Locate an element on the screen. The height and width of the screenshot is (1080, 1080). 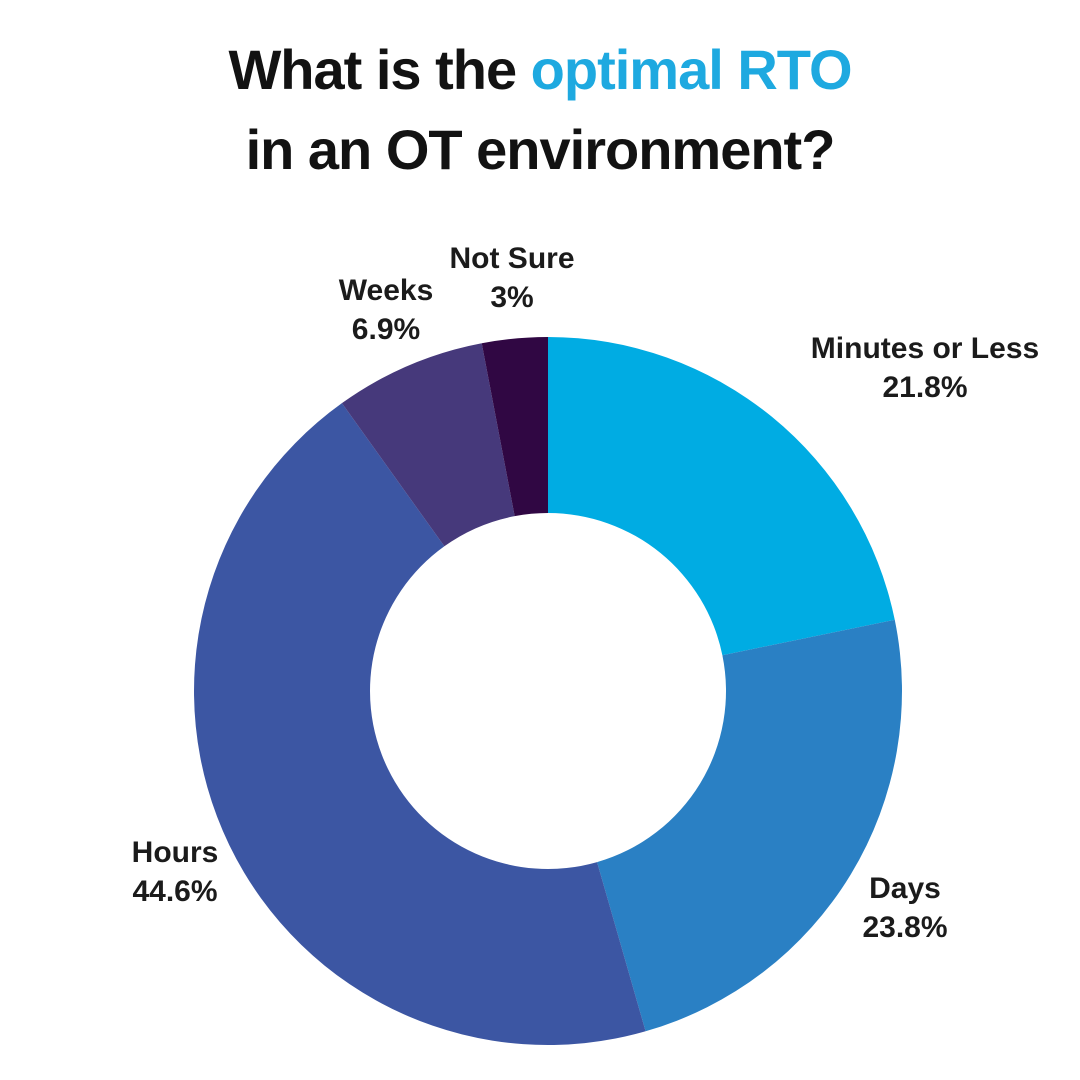
pie-slice-minutes-or-less is located at coordinates (721, 496).